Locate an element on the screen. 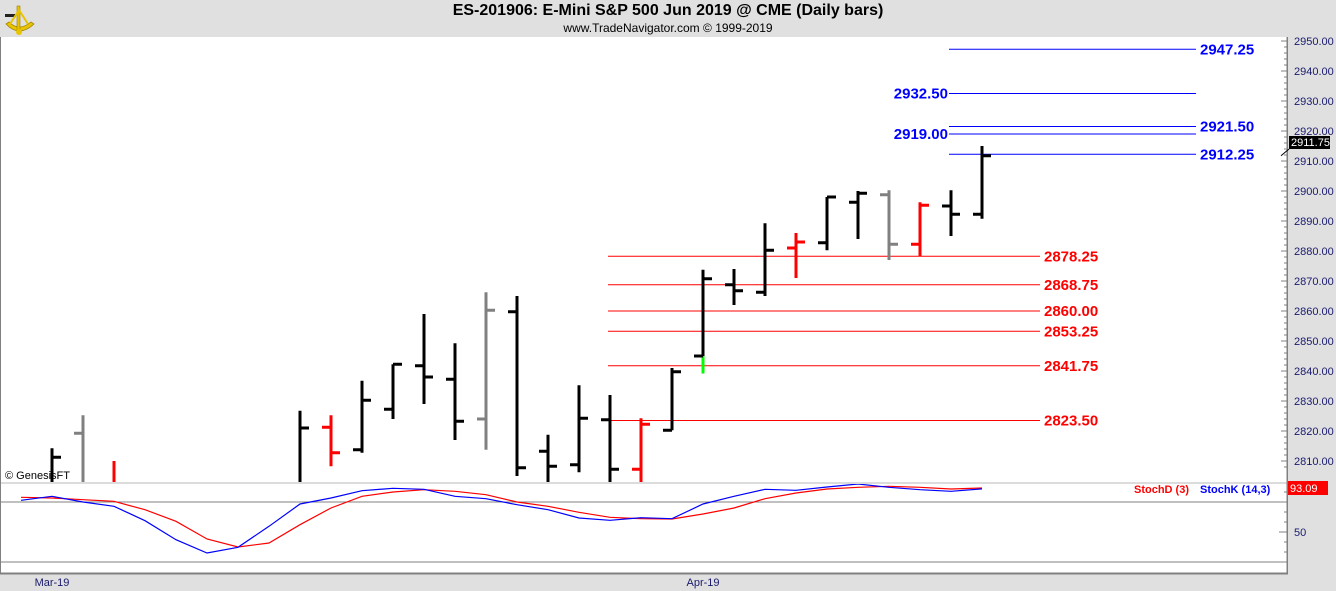  last-price-marker is located at coordinates (1309, 142).